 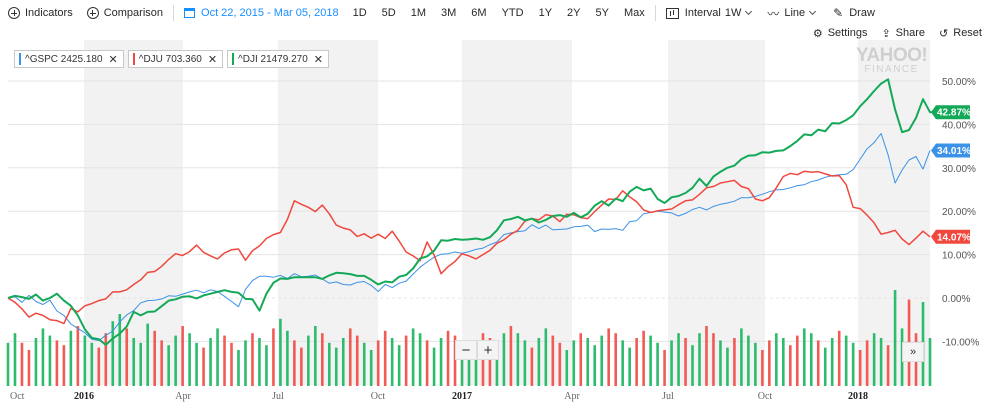 What do you see at coordinates (278, 59) in the screenshot?
I see `legend-dji: ^DJI 21479.270 ✕` at bounding box center [278, 59].